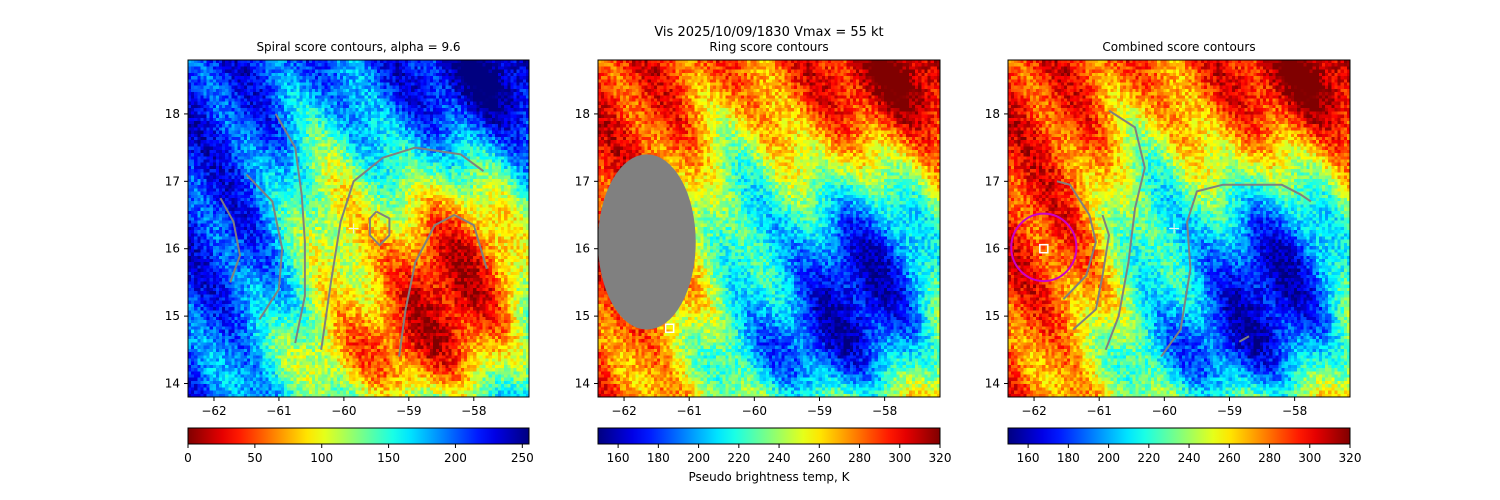  I want to click on panel-title: Ring score contours, so click(768, 47).